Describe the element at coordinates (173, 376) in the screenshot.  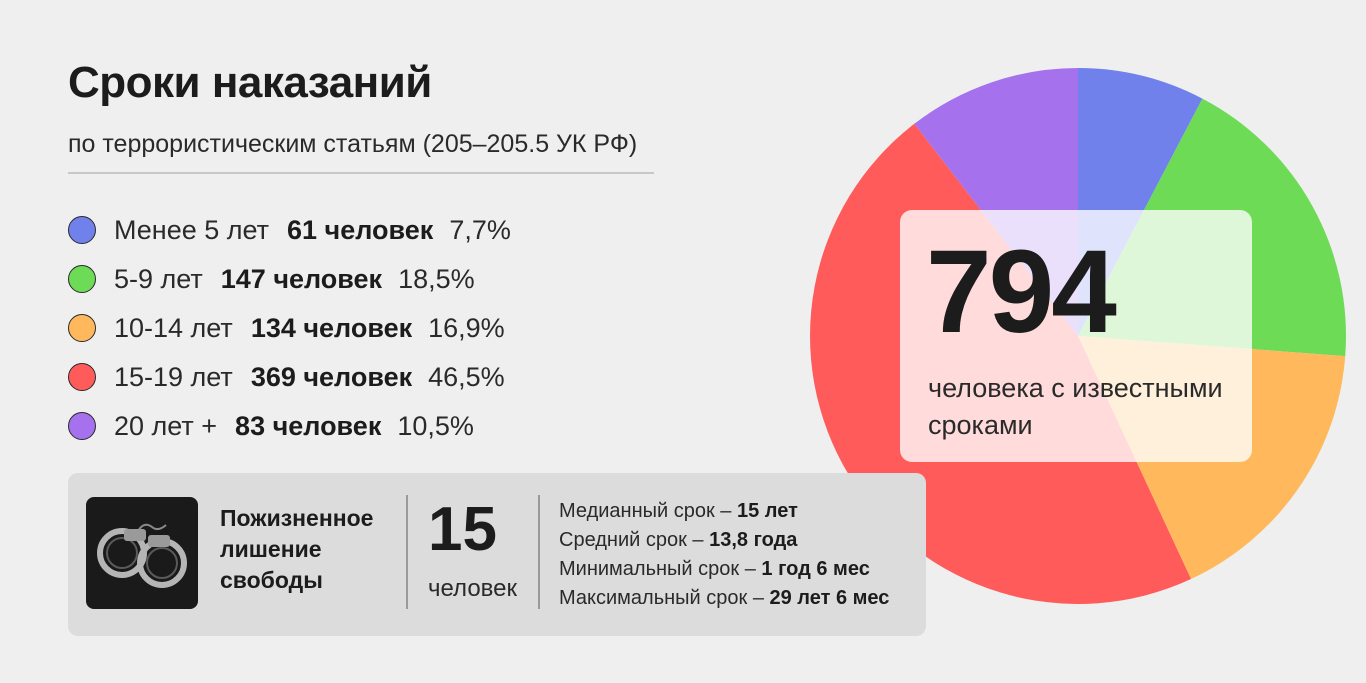
I see `legend-label: 15-19 лет` at that location.